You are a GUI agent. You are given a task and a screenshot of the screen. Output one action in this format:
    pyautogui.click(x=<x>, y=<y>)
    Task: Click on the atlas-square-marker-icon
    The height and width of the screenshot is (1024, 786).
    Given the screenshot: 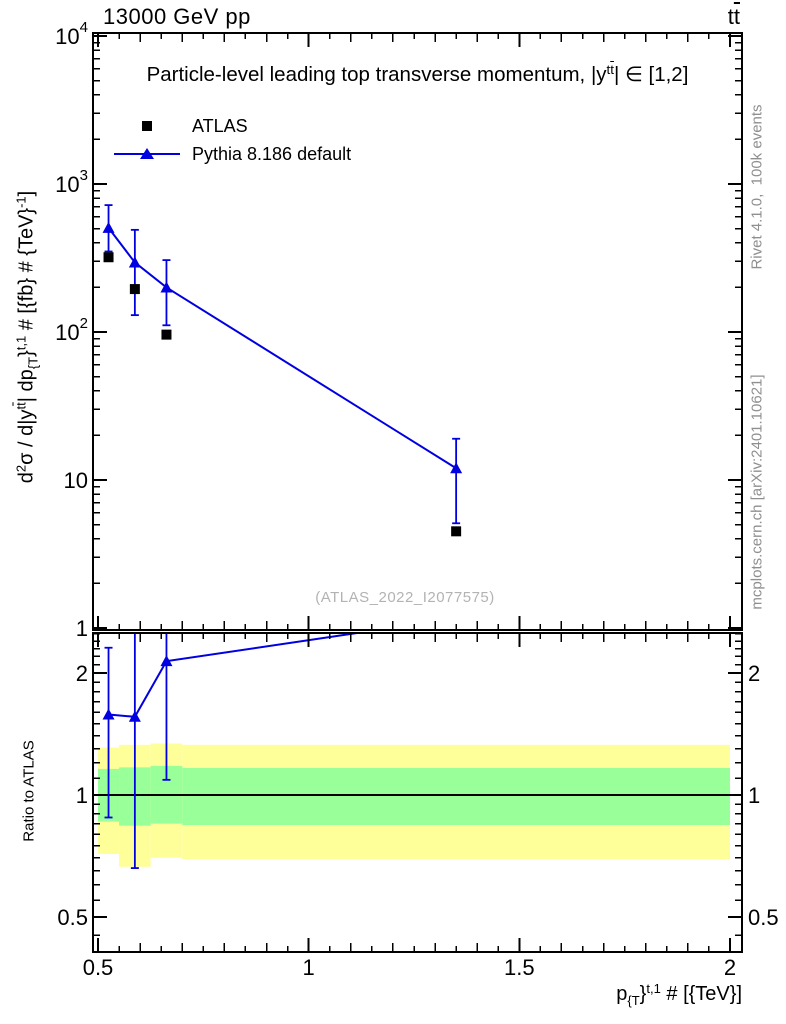 What is the action you would take?
    pyautogui.click(x=147, y=126)
    